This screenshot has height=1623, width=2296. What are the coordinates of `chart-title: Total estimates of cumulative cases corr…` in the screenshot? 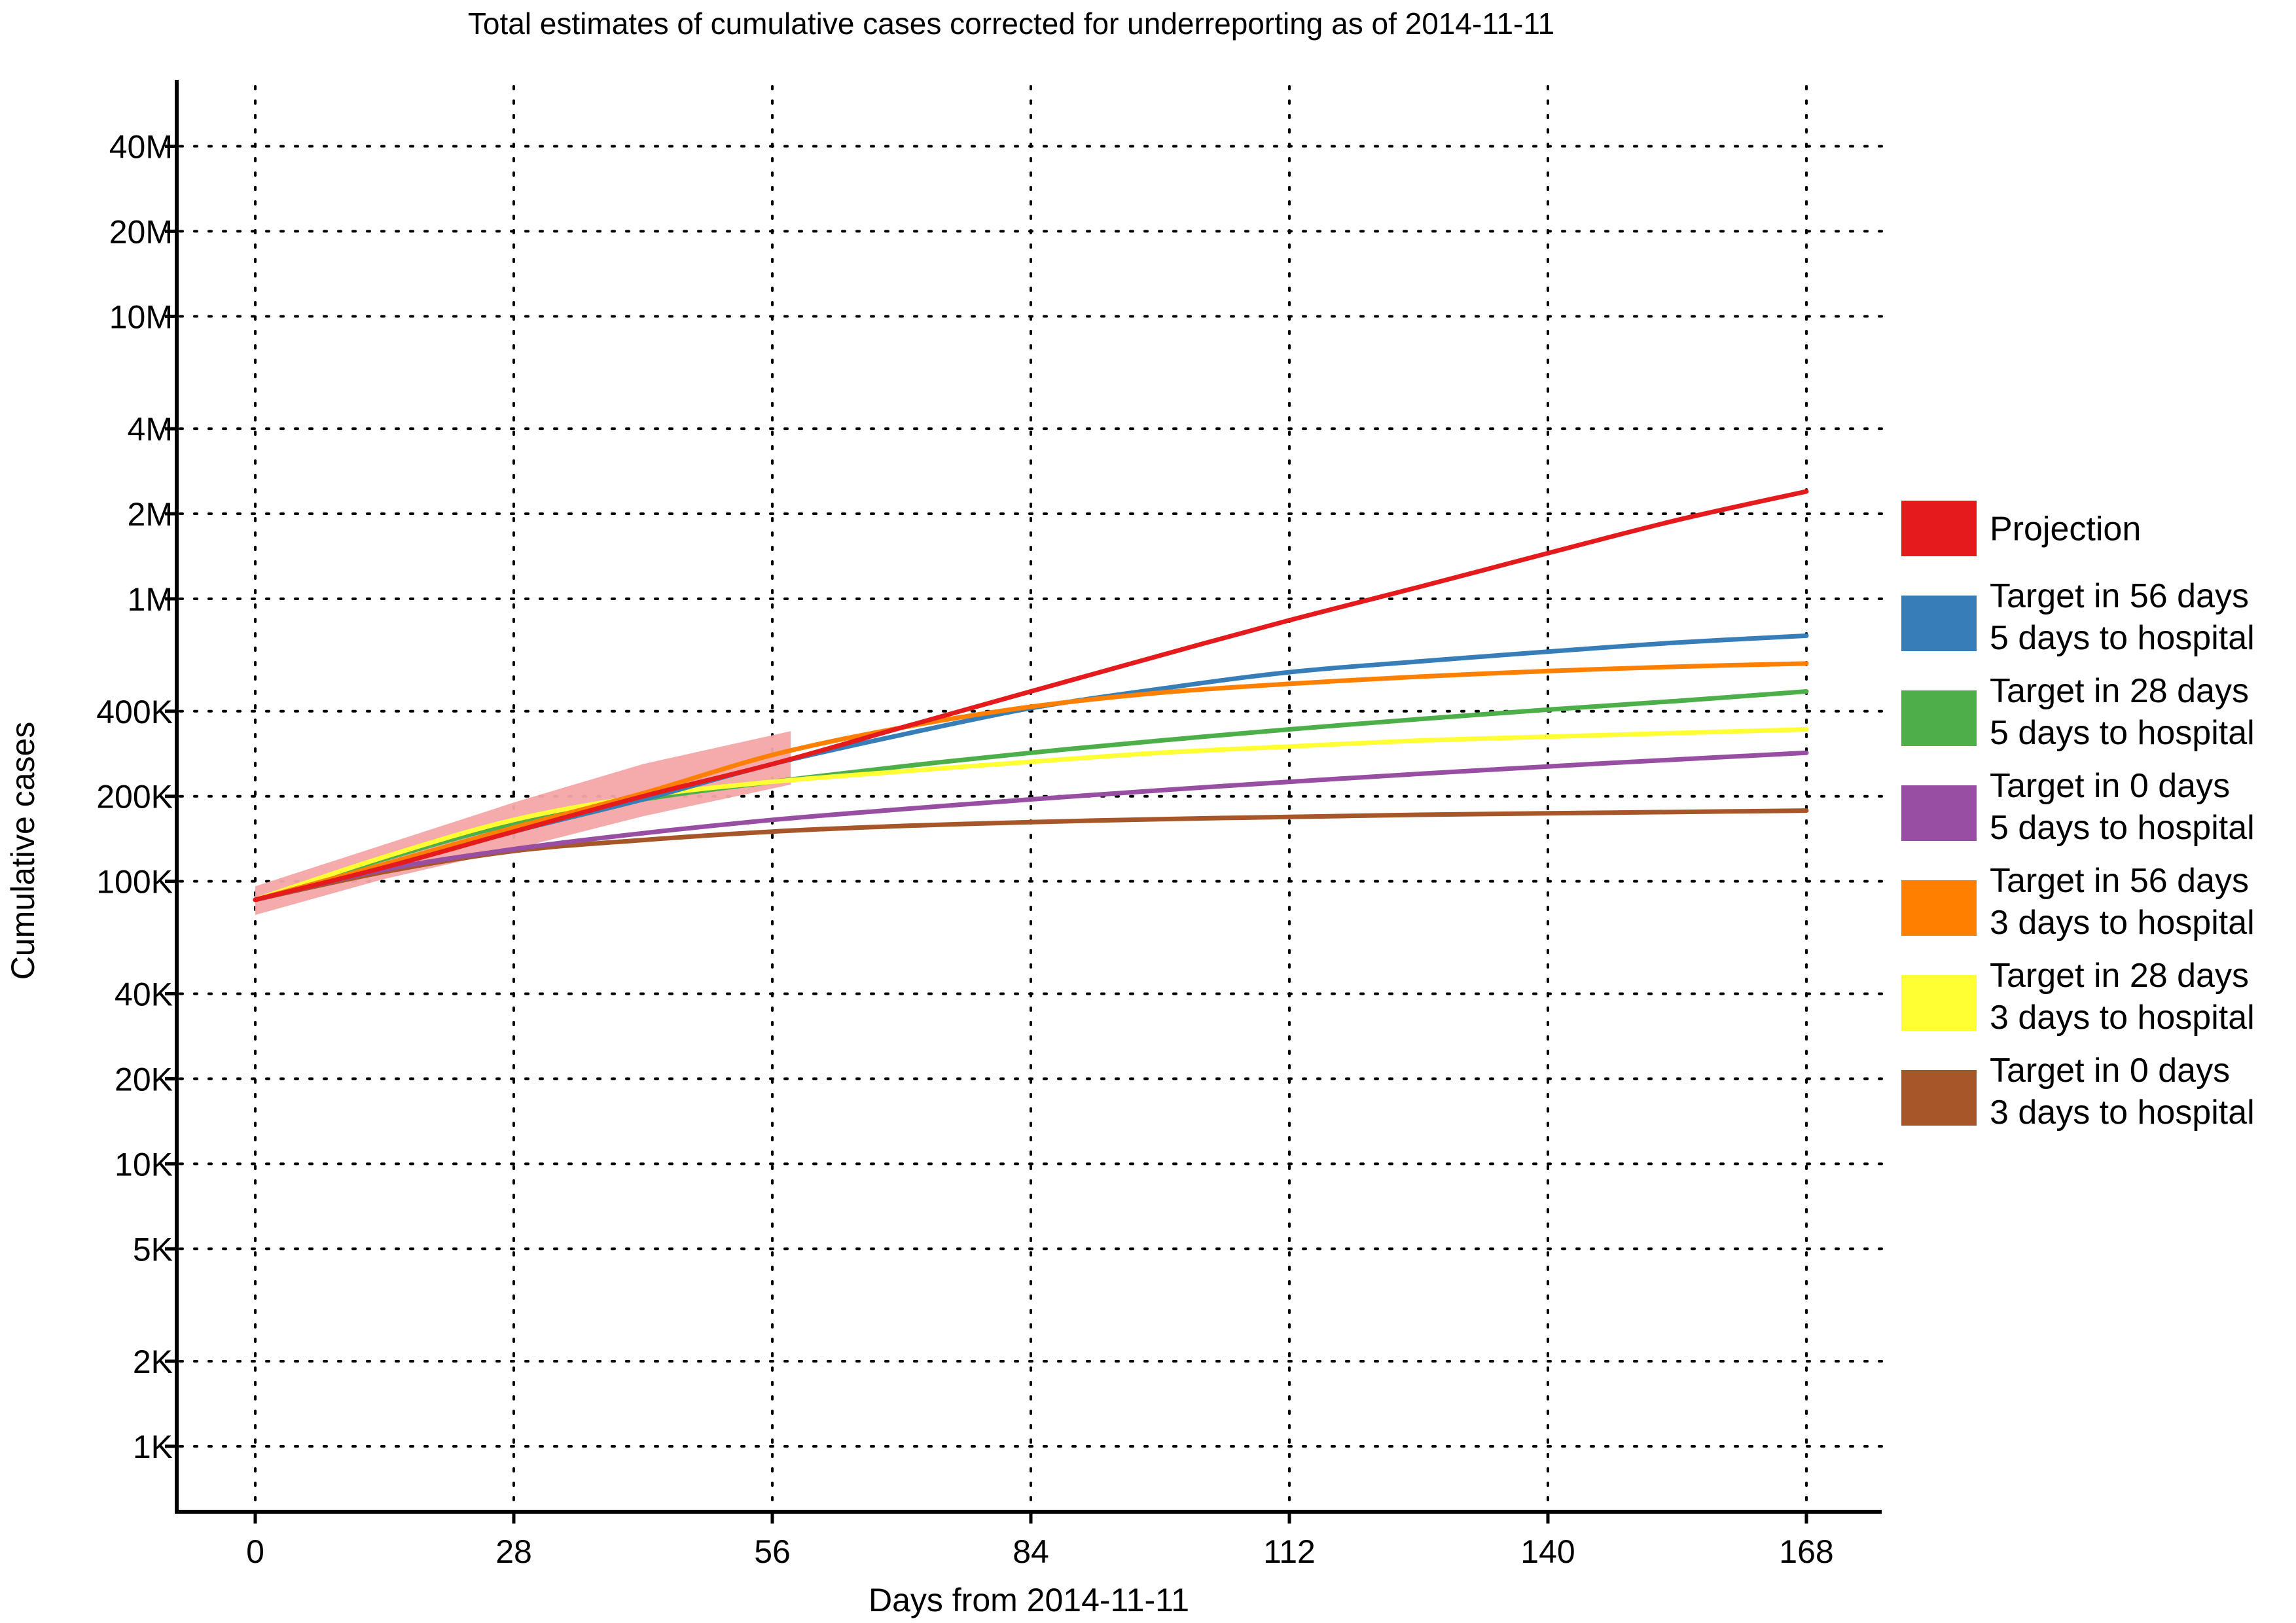 It's located at (1011, 24).